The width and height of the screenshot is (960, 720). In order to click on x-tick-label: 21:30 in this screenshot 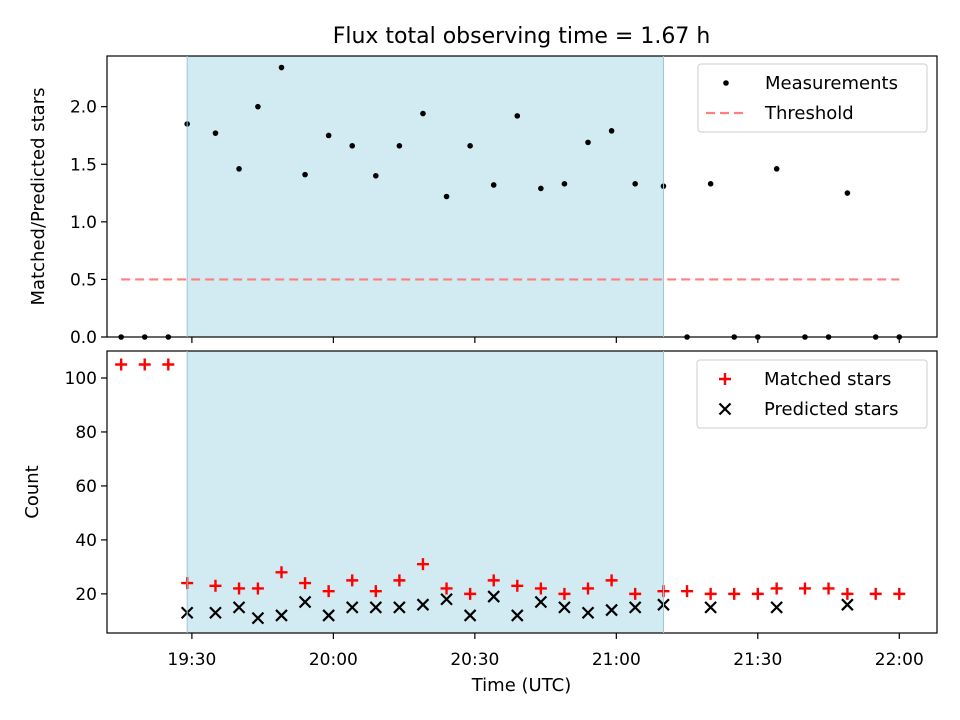, I will do `click(757, 660)`.